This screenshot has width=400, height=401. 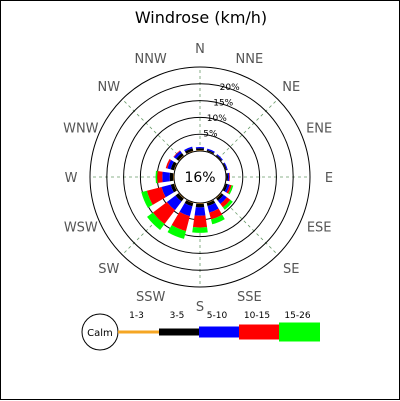 What do you see at coordinates (319, 129) in the screenshot?
I see `direction-label-ene: ENE` at bounding box center [319, 129].